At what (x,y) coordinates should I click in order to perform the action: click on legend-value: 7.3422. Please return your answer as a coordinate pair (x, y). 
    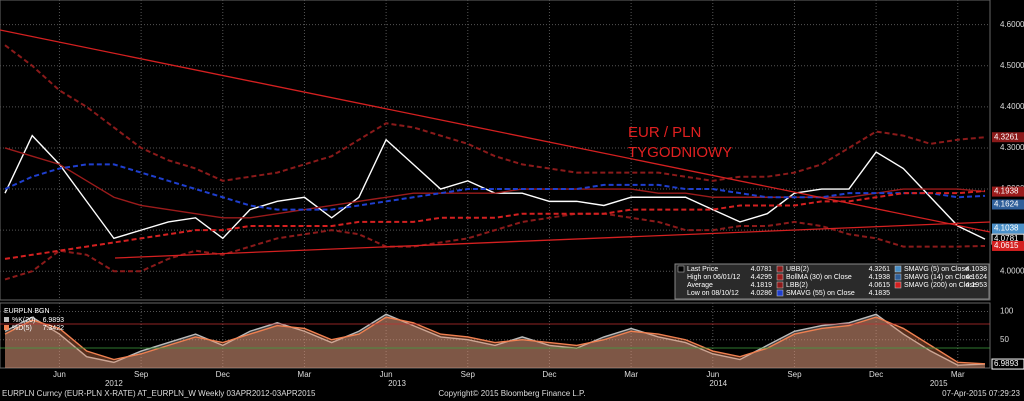
    Looking at the image, I should click on (54, 328).